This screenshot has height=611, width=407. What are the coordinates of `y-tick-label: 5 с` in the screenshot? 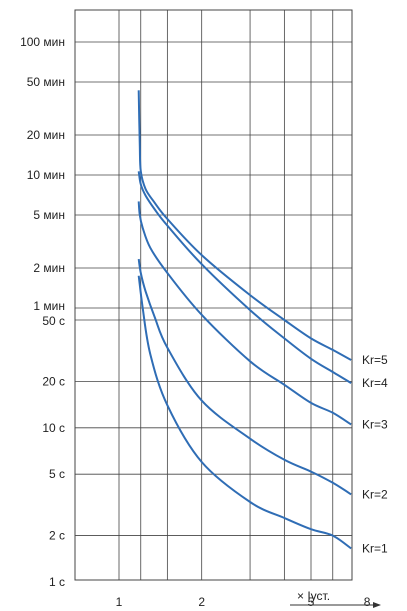 It's located at (57, 474).